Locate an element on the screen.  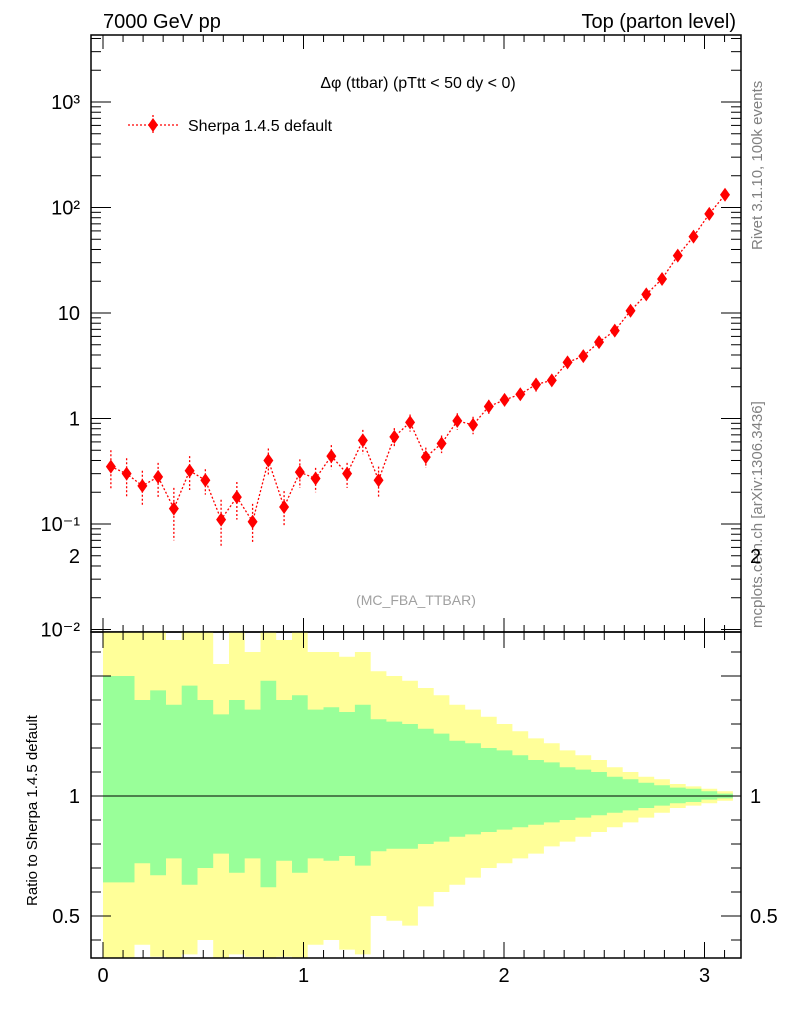
legend: Sherpa 1.4.5 default is located at coordinates (230, 125).